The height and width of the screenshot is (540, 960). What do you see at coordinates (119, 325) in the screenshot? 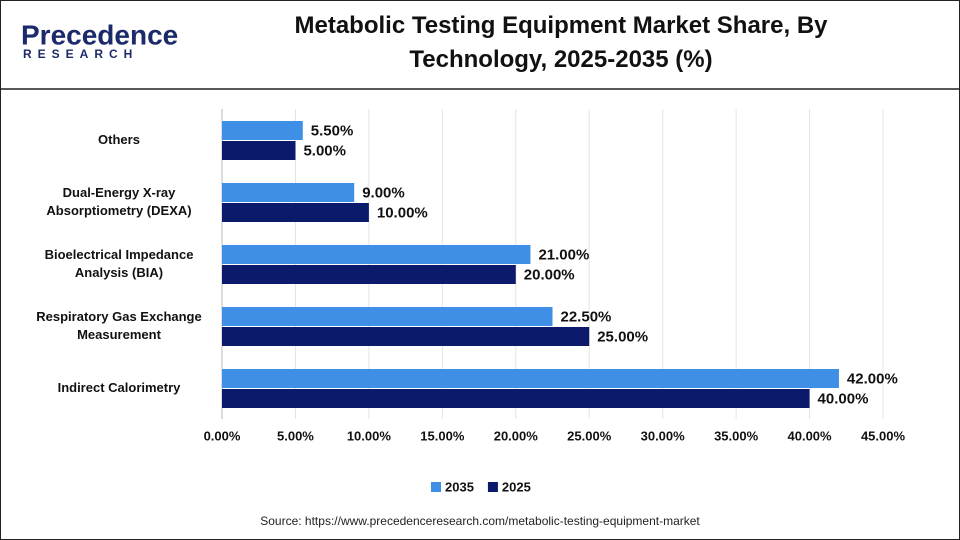
I see `y-tick-label: Respiratory Gas Exchange Measurement` at bounding box center [119, 325].